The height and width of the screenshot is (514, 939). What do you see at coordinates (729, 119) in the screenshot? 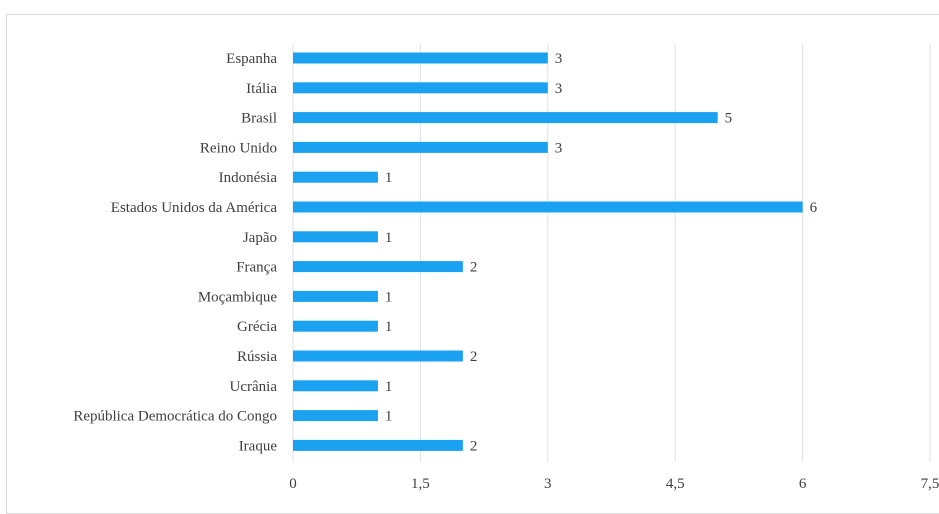
I see `data-label: 5` at bounding box center [729, 119].